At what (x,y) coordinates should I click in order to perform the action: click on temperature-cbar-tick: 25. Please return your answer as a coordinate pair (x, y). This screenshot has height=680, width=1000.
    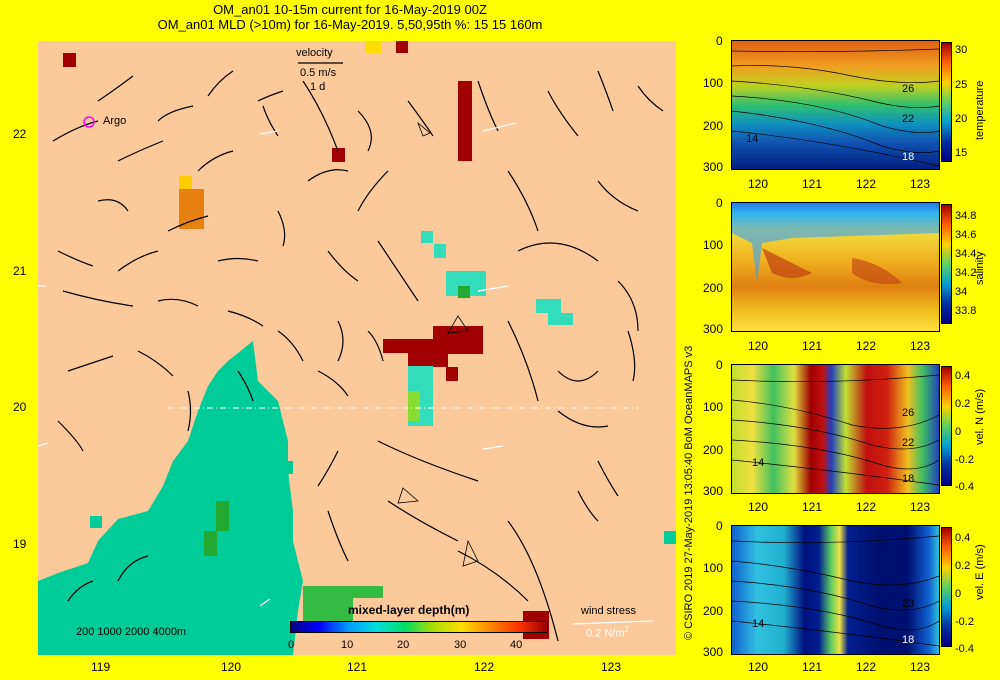
    Looking at the image, I should click on (961, 85).